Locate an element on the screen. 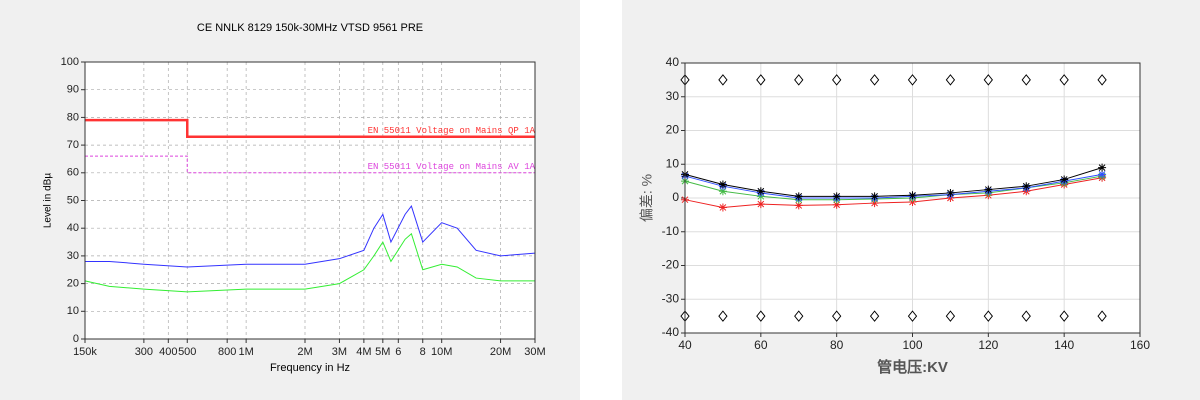  x-tick-label: 10M is located at coordinates (441, 352).